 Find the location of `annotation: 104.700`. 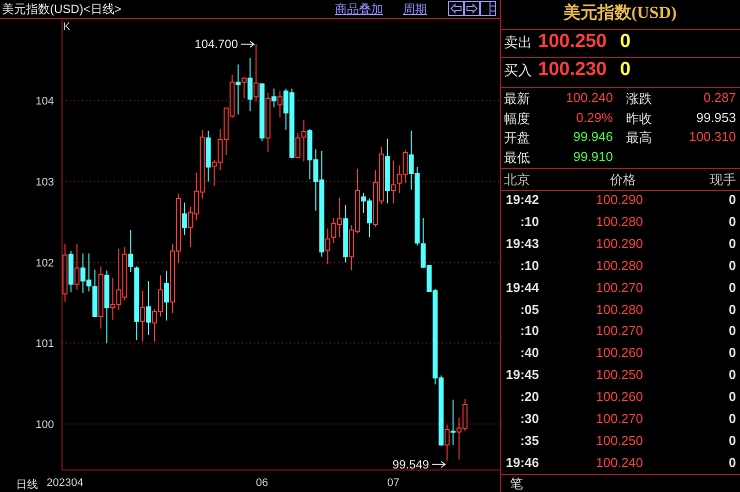

annotation: 104.700 is located at coordinates (216, 44).